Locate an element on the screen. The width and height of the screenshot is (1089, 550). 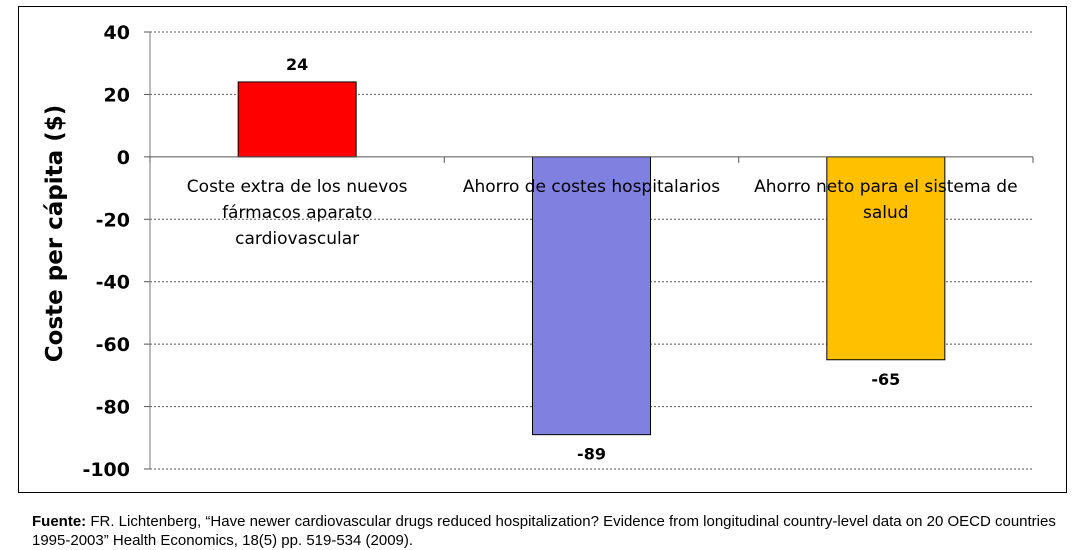
data-label: -89 is located at coordinates (591, 454).